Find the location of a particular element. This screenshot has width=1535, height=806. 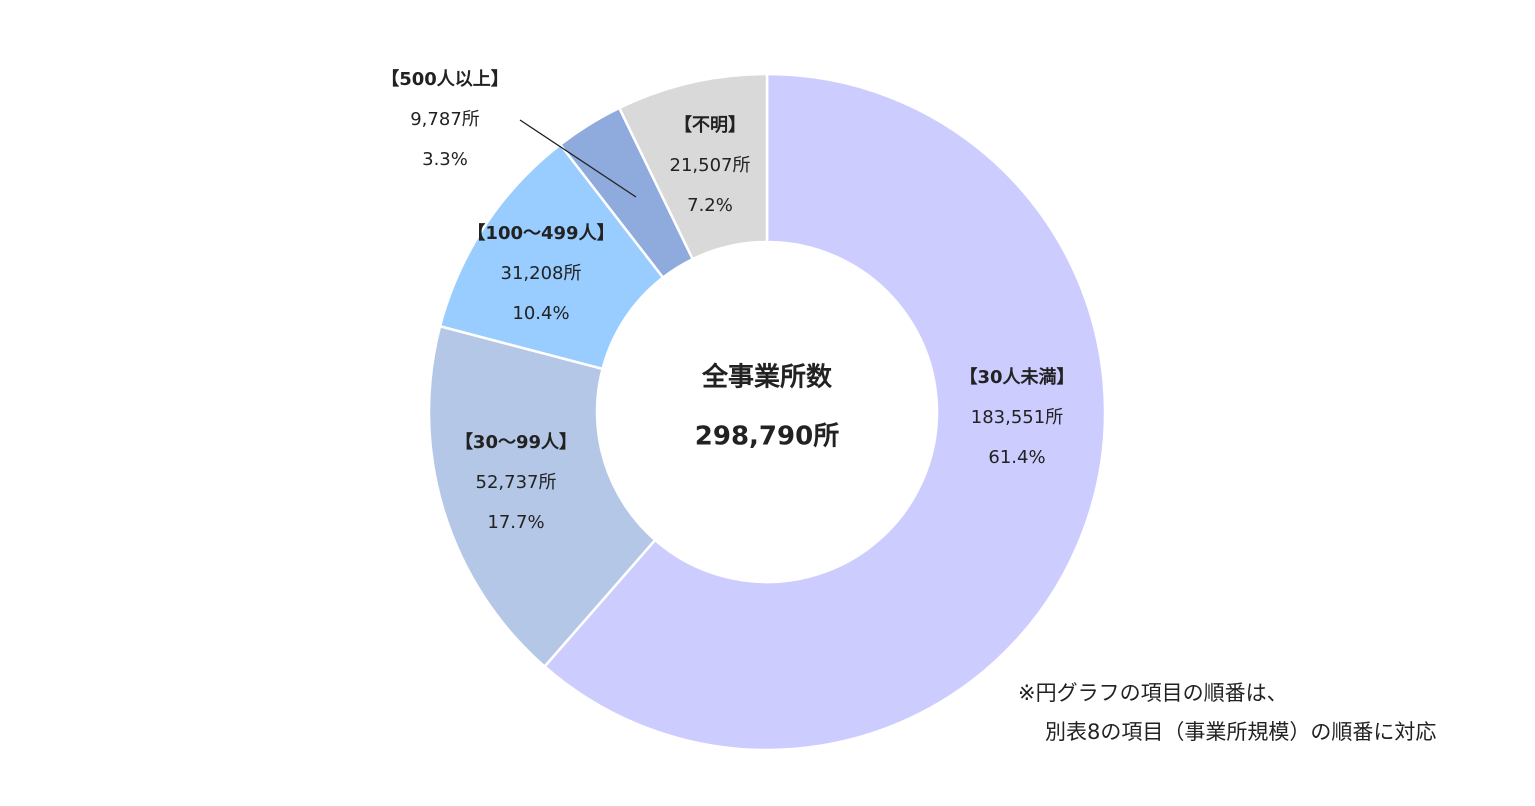

slice-percent: 10.4% is located at coordinates (540, 313).